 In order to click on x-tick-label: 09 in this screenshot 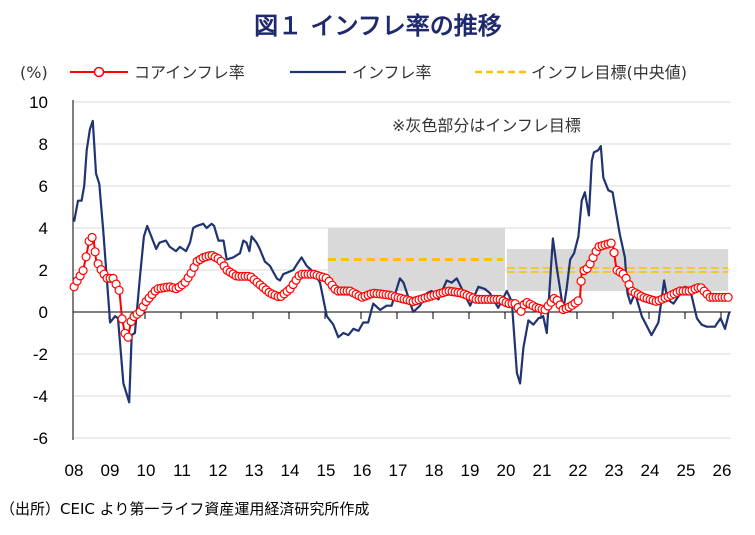, I will do `click(110, 470)`.